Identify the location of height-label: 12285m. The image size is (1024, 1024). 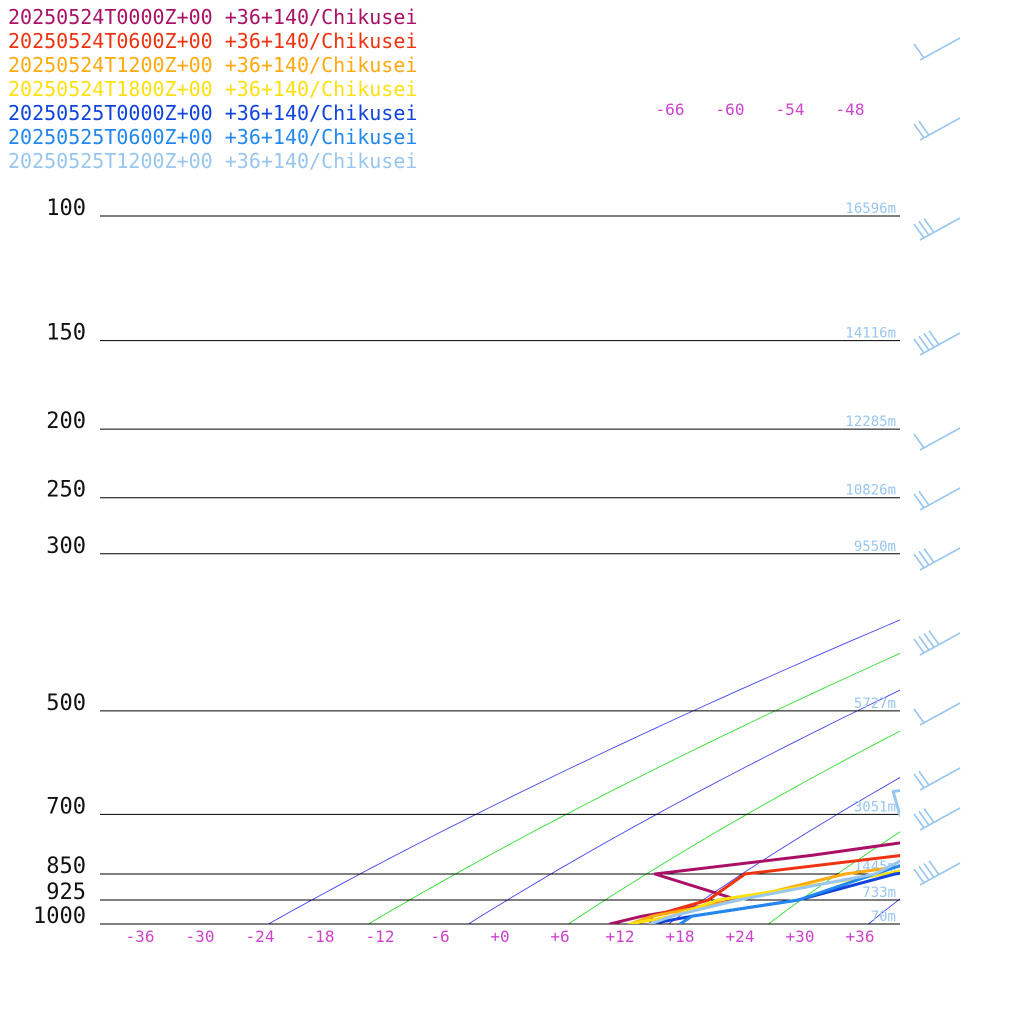
(870, 422).